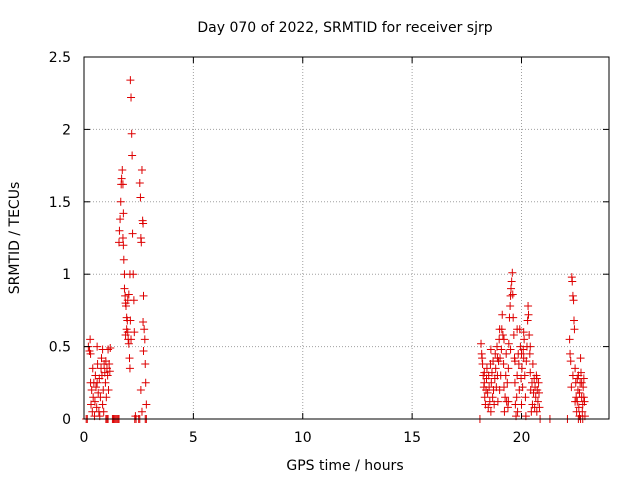  Describe the element at coordinates (344, 466) in the screenshot. I see `x-axis-label: GPS time / hours` at that location.